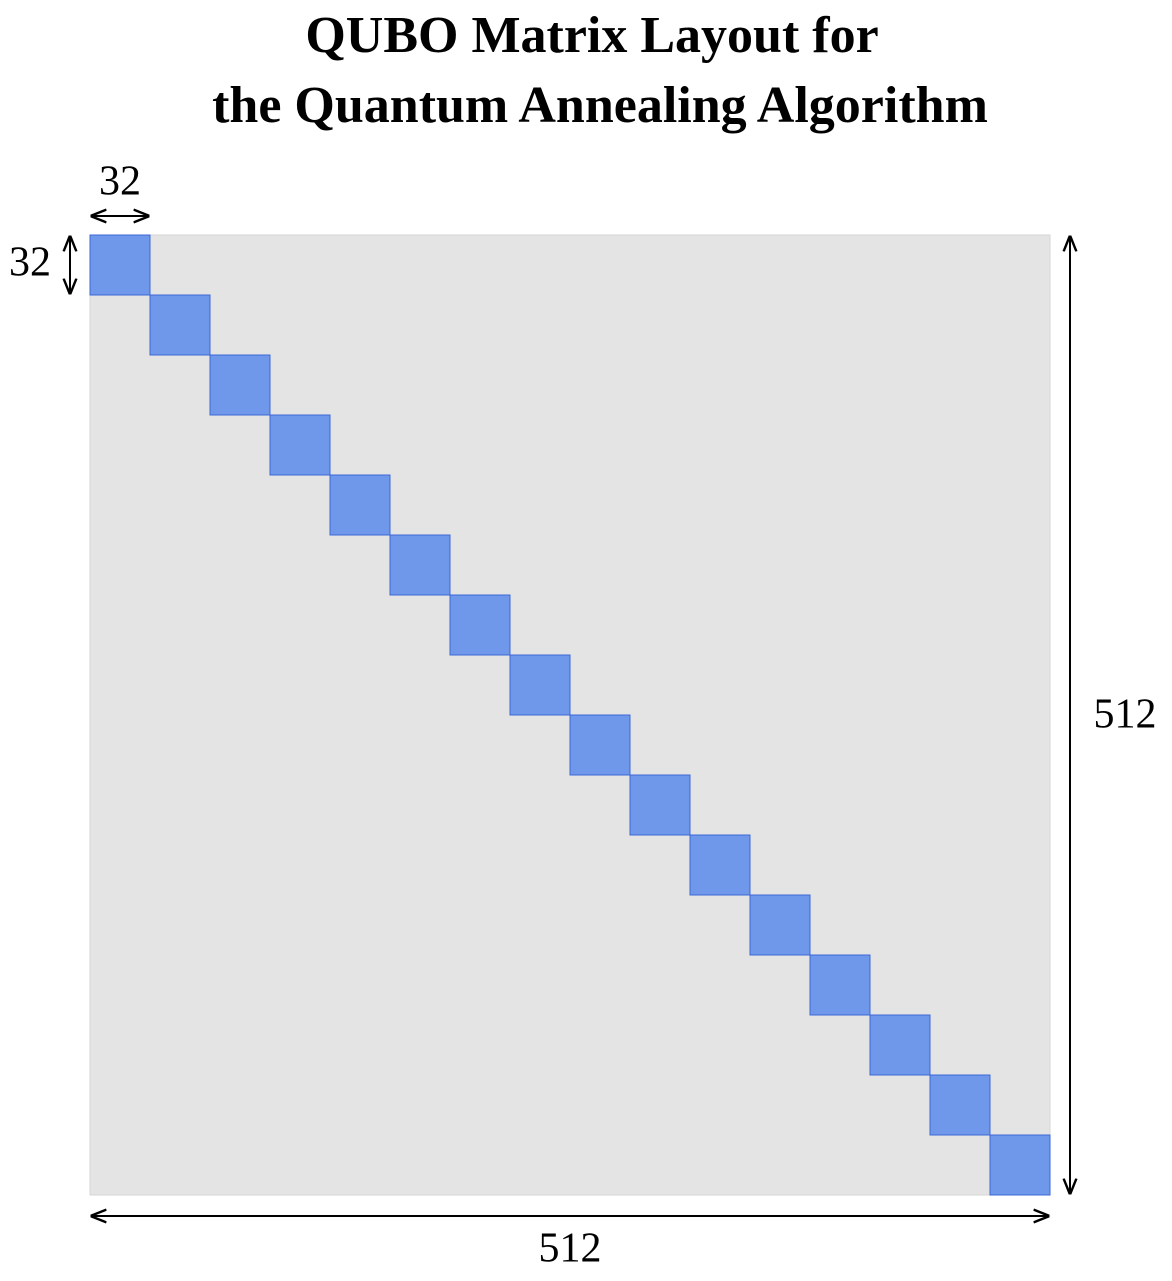 The width and height of the screenshot is (1172, 1281). I want to click on title-line: the Quantum Annealing Algorithm, so click(600, 105).